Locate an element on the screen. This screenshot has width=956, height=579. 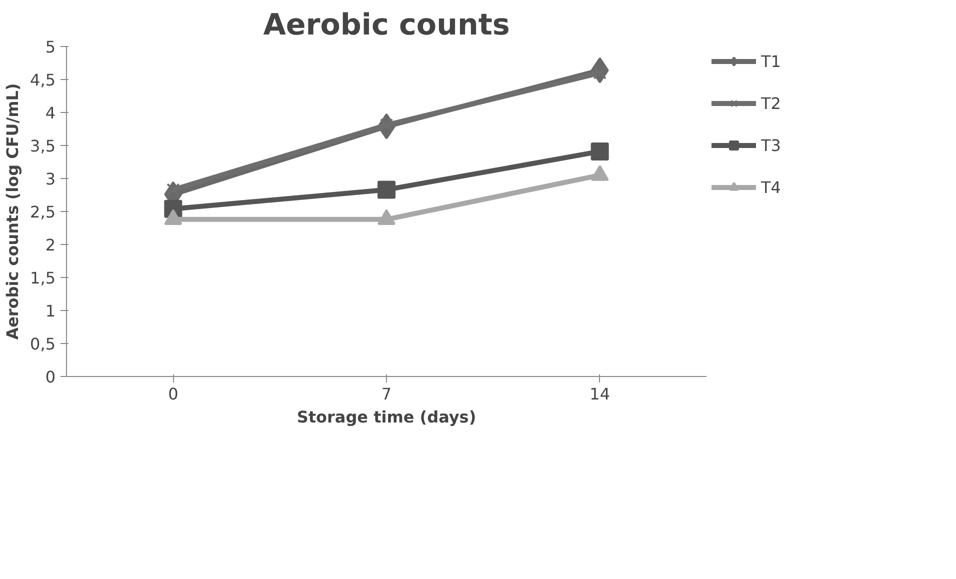
x-tick-label: 14 is located at coordinates (600, 394).